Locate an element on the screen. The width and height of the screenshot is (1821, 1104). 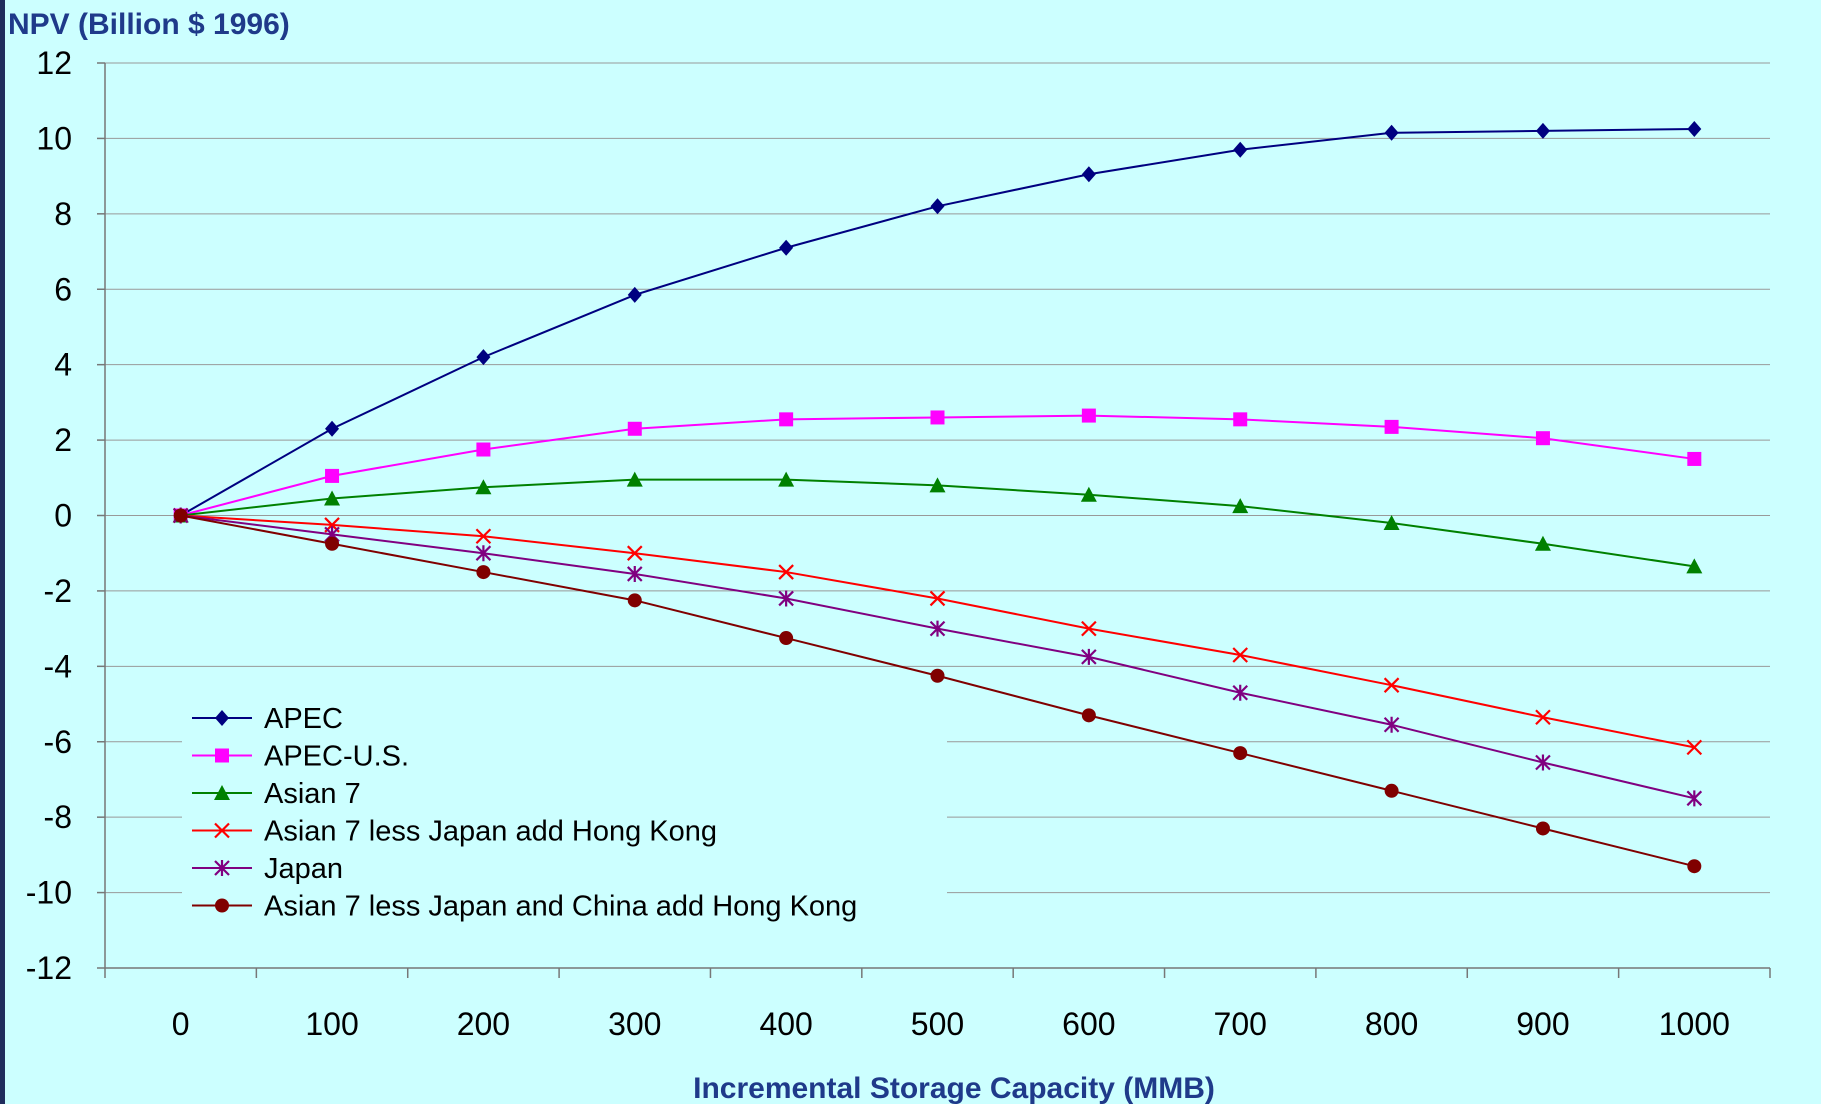
legend-background is located at coordinates (564, 814).